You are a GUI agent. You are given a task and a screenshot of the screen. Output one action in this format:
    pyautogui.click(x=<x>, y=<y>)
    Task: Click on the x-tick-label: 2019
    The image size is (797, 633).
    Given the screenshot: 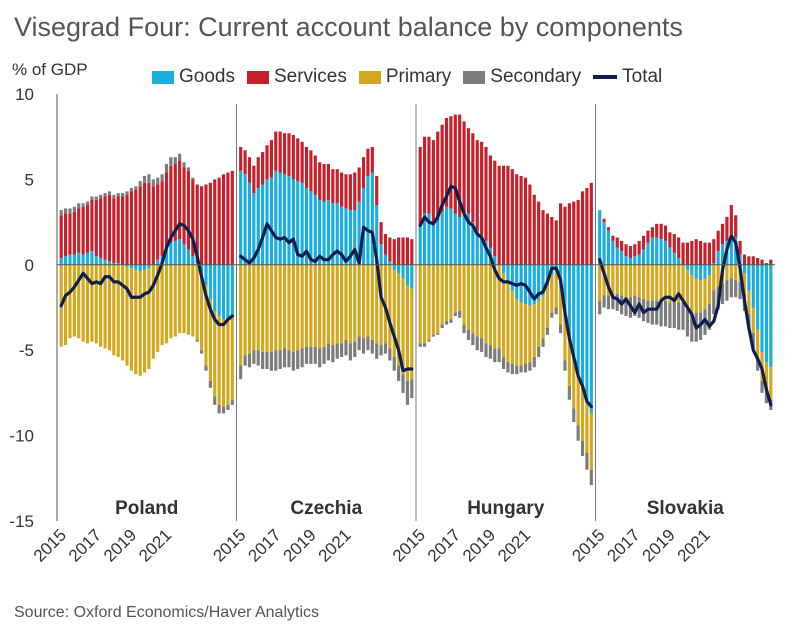 What is the action you would take?
    pyautogui.click(x=479, y=545)
    